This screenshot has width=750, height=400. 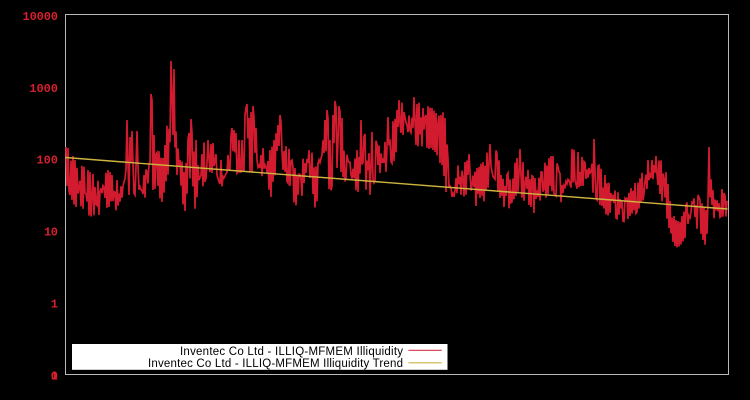 I want to click on svg-text: 0.1, so click(x=54, y=376).